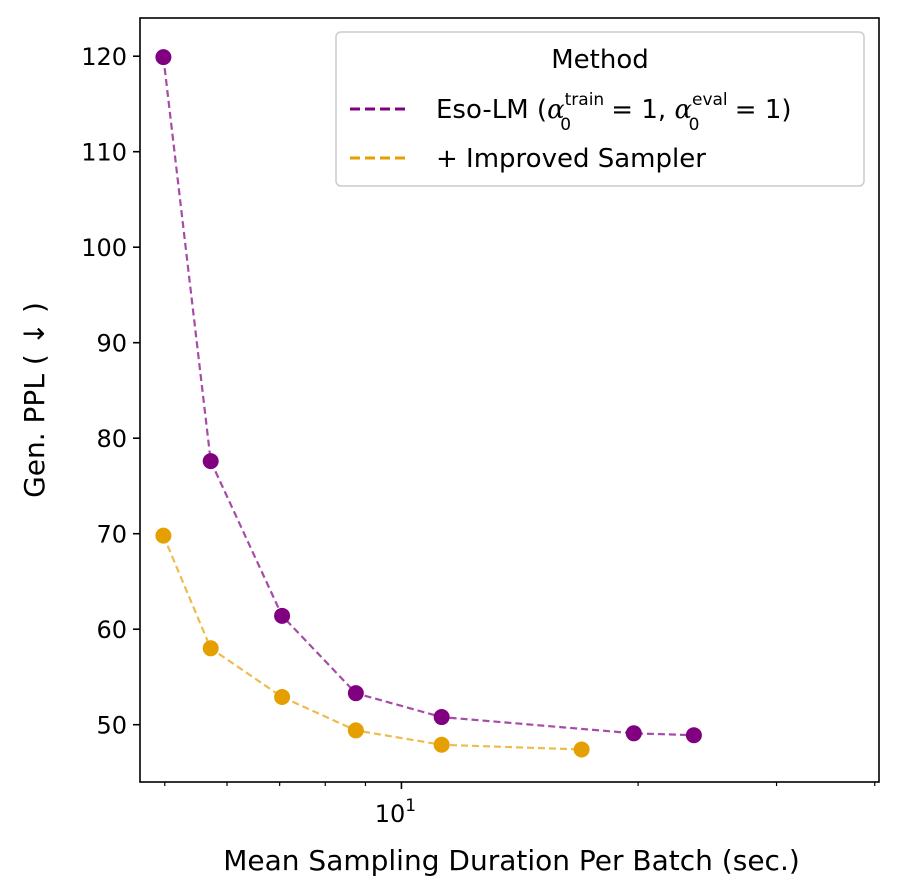  I want to click on legend-title: Method, so click(600, 60).